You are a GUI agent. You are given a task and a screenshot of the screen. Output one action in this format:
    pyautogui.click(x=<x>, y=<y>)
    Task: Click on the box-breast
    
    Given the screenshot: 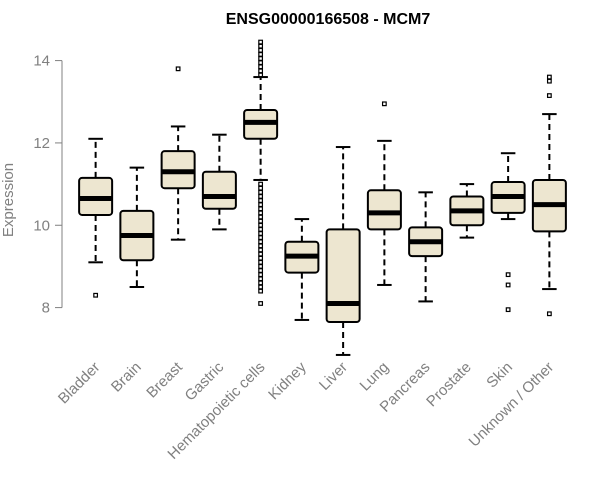 What is the action you would take?
    pyautogui.click(x=178, y=153)
    